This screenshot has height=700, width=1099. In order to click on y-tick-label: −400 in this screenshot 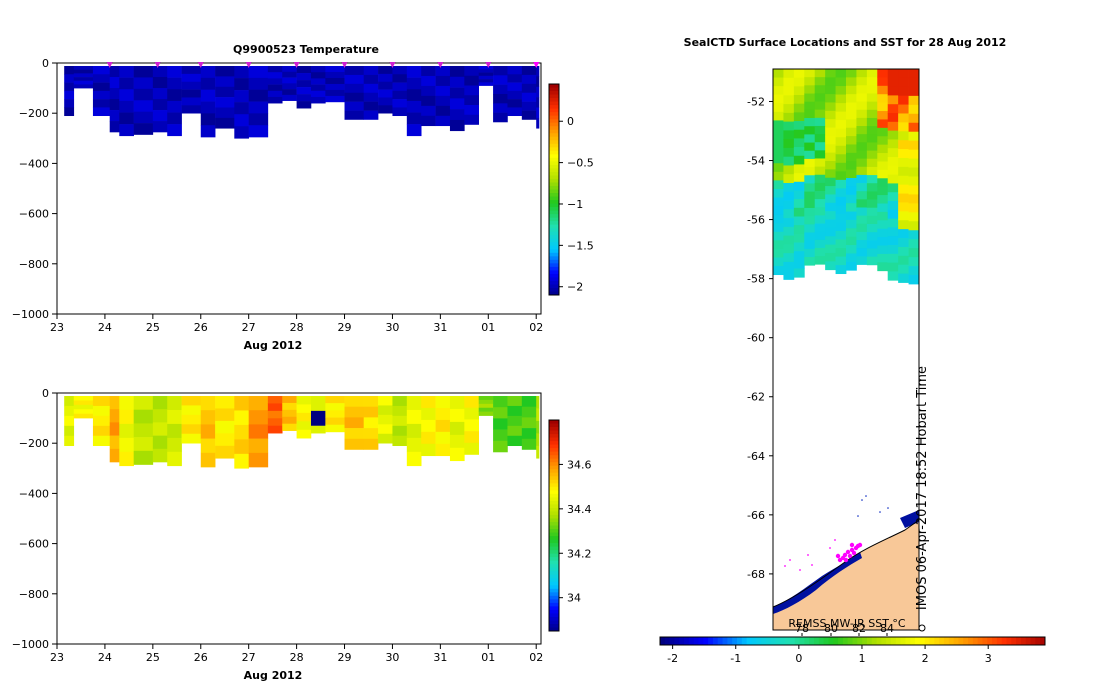, I will do `click(34, 163)`.